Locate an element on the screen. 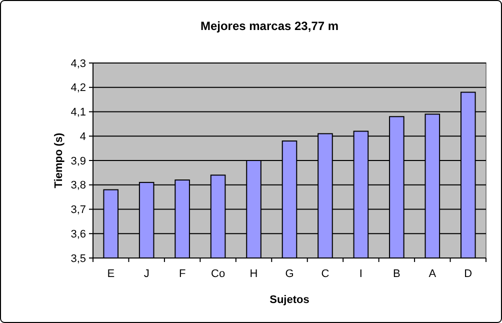  y-tick-label: 4,1 is located at coordinates (78, 112).